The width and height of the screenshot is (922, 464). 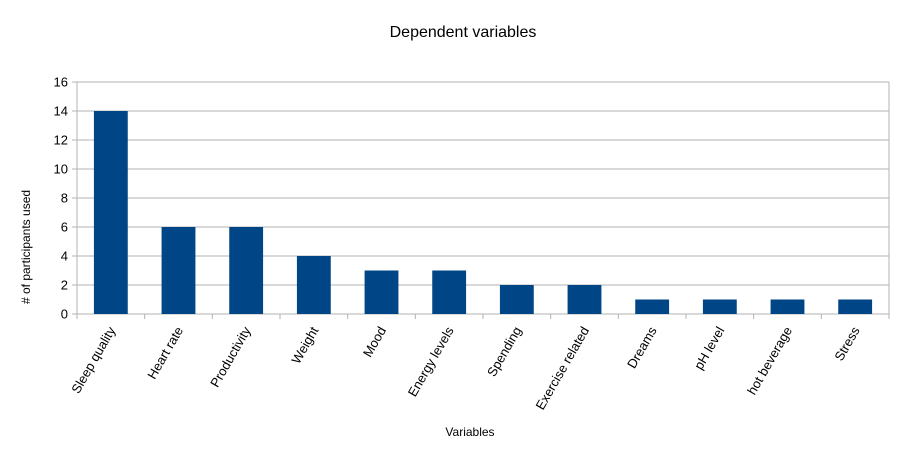 What do you see at coordinates (230, 357) in the screenshot?
I see `x-tick-label: Productivity` at bounding box center [230, 357].